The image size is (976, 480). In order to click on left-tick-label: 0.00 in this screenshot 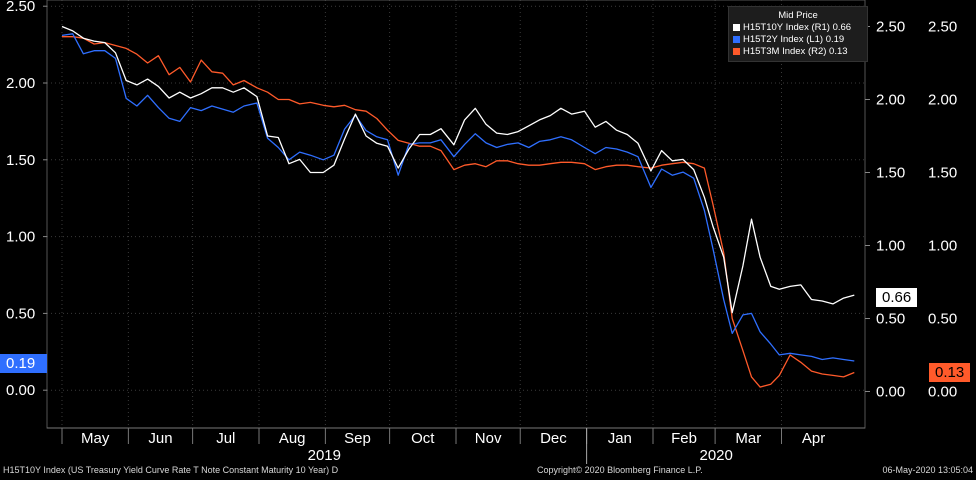, I will do `click(20, 390)`.